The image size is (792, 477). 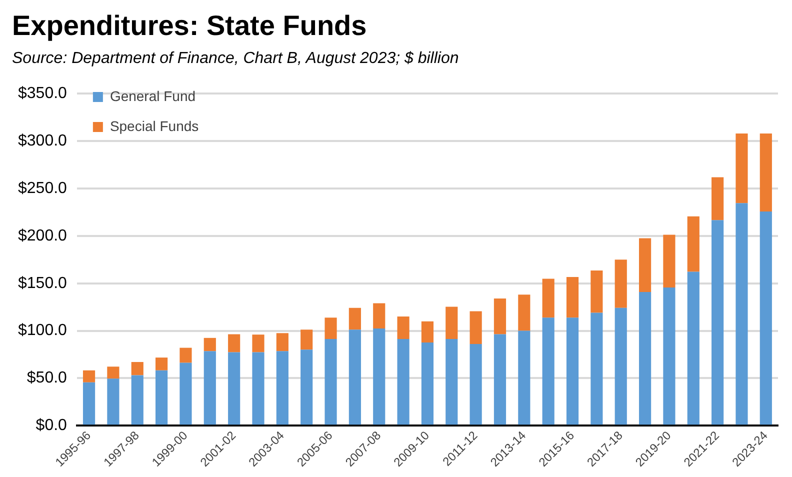 I want to click on y-tick-label: $250.0, so click(x=43, y=188).